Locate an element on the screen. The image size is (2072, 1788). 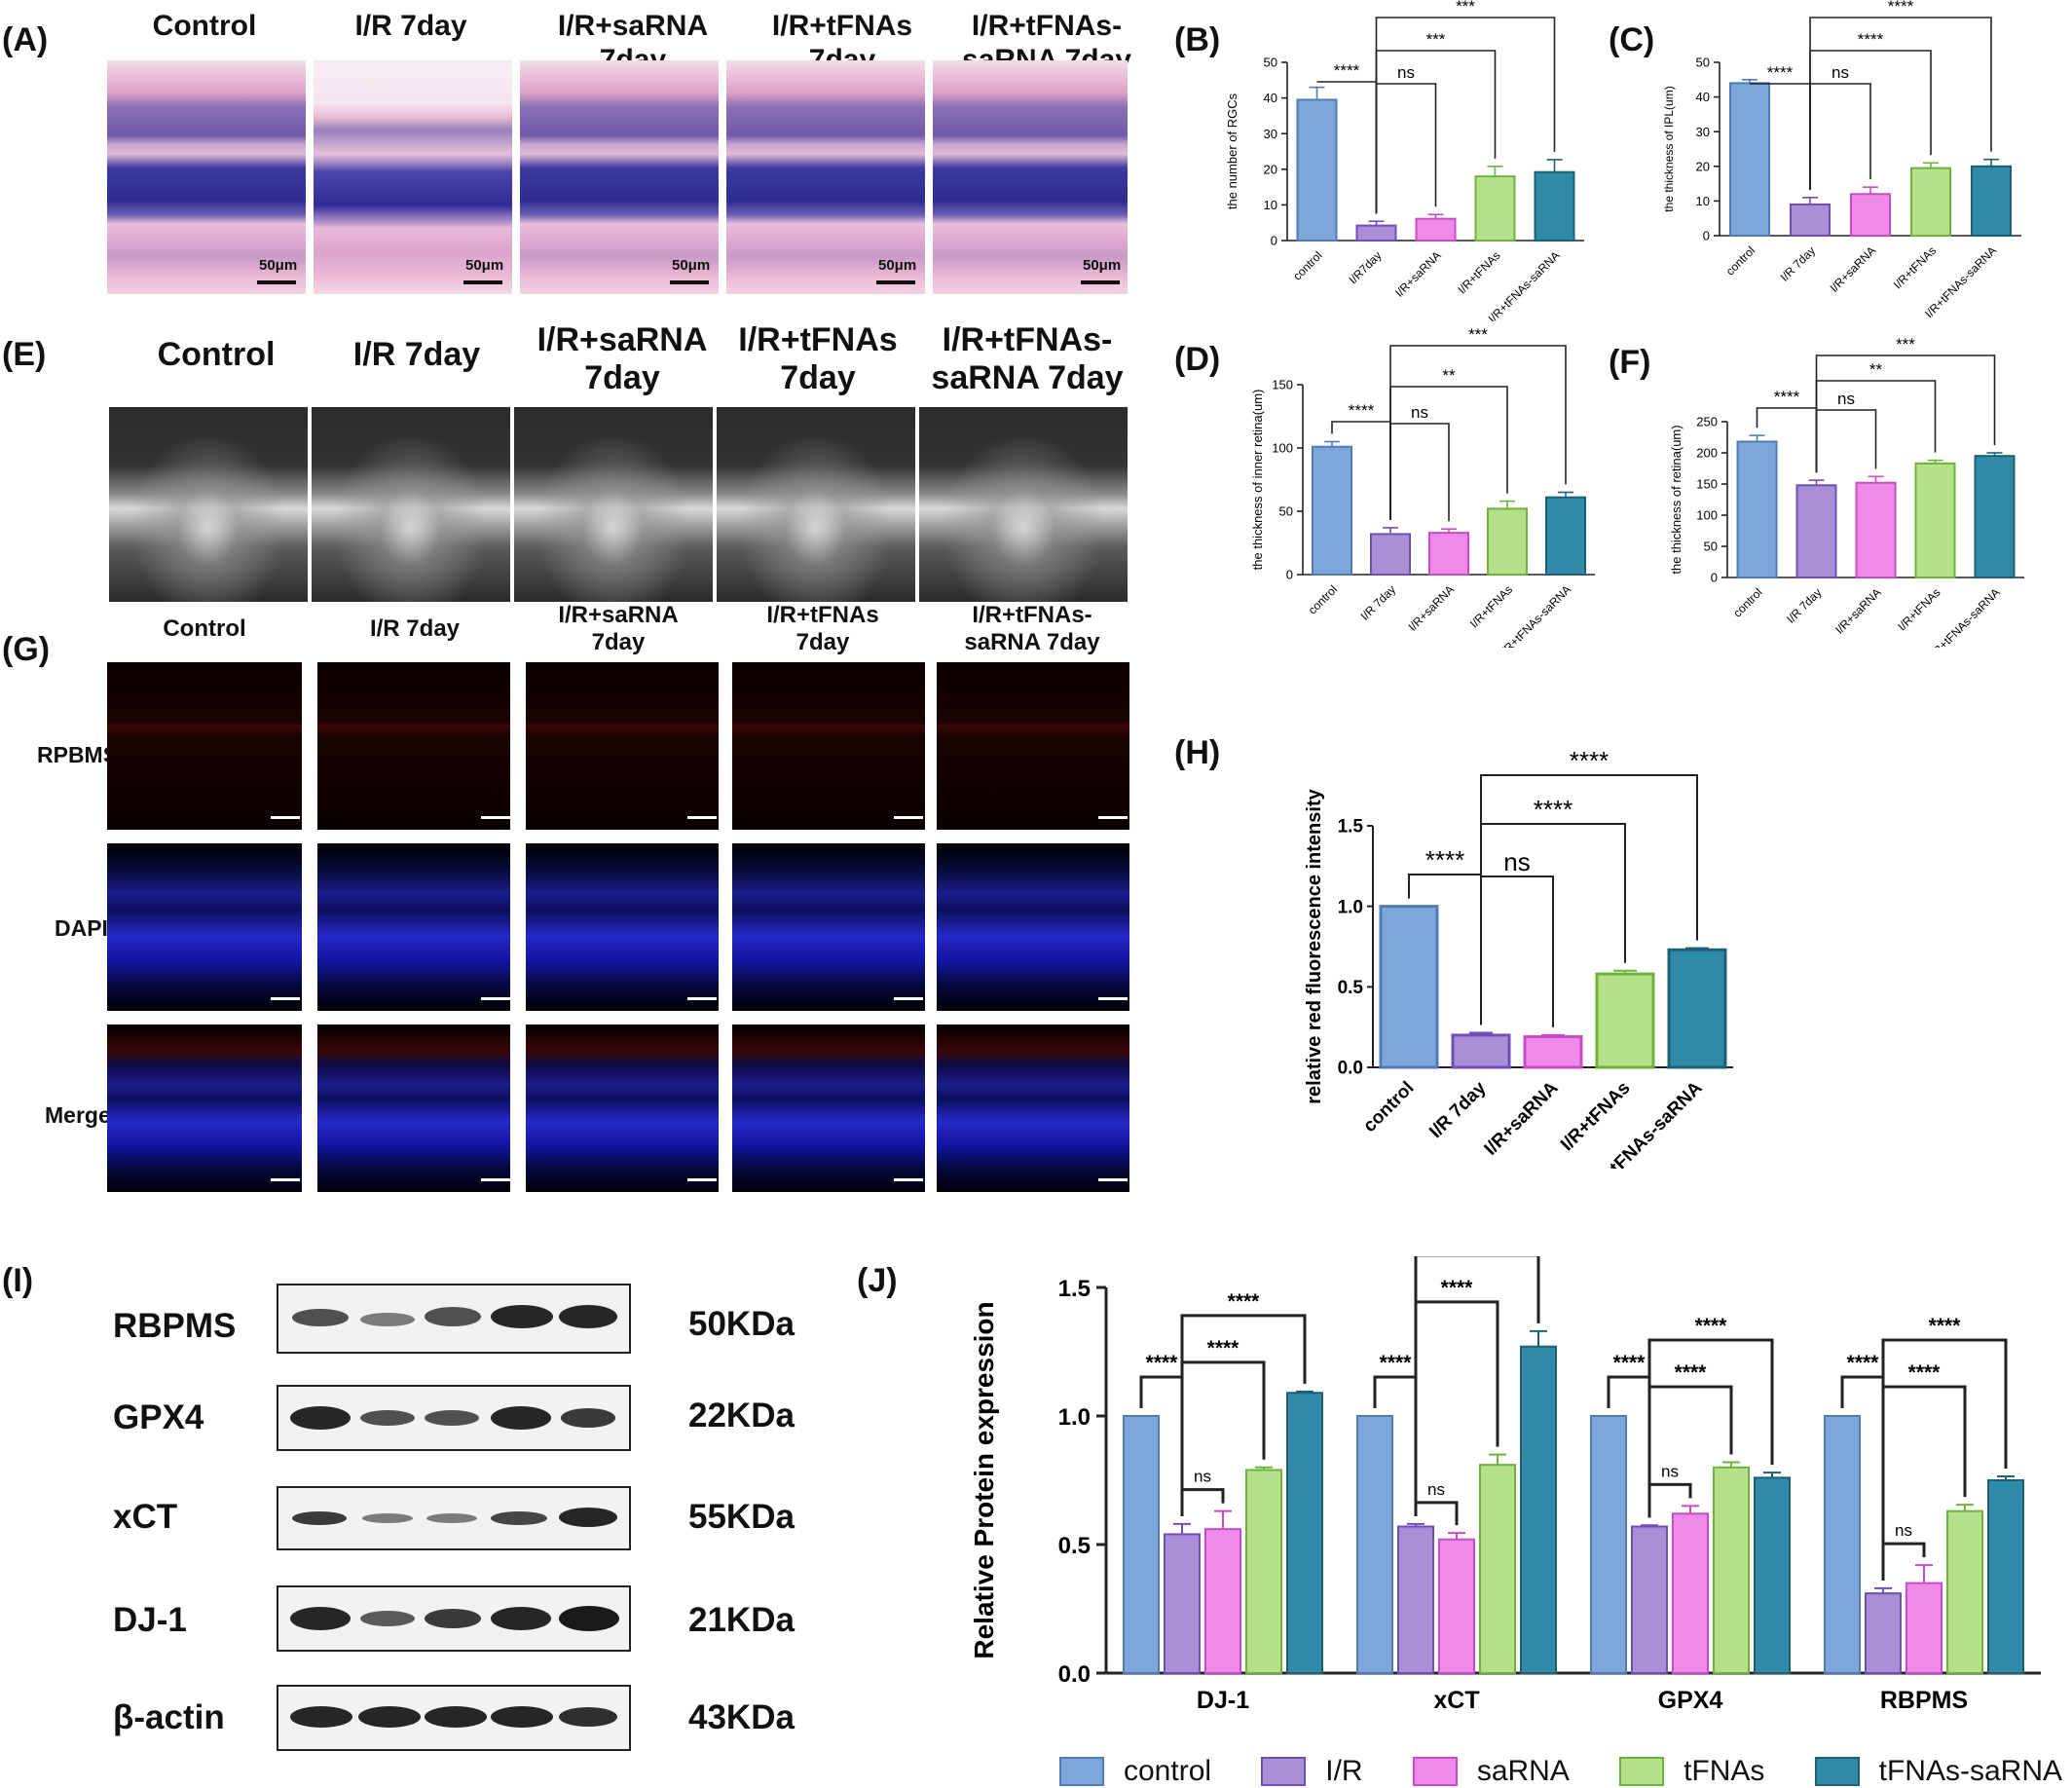
legend-item-control: control is located at coordinates (1135, 1771).